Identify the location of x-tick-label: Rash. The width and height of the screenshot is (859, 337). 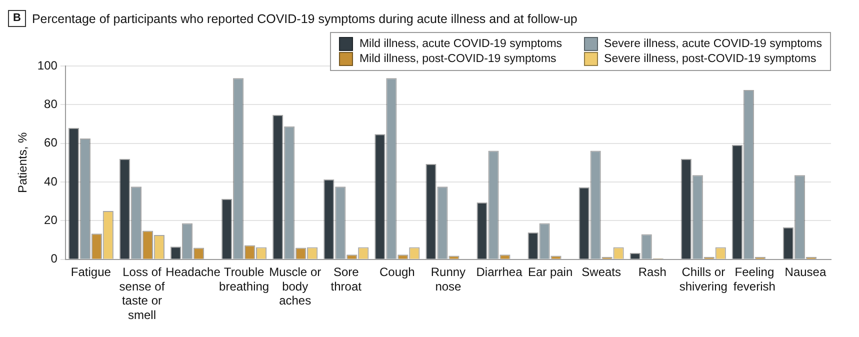
(652, 271).